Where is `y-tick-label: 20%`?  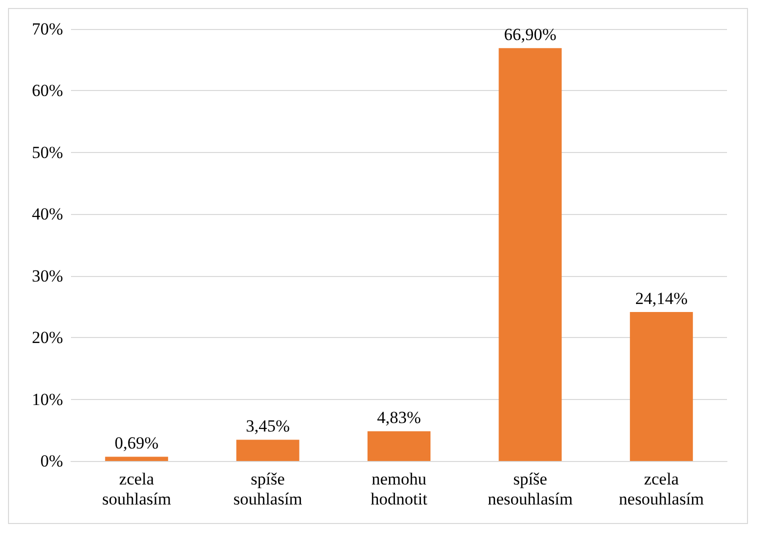 y-tick-label: 20% is located at coordinates (47, 338).